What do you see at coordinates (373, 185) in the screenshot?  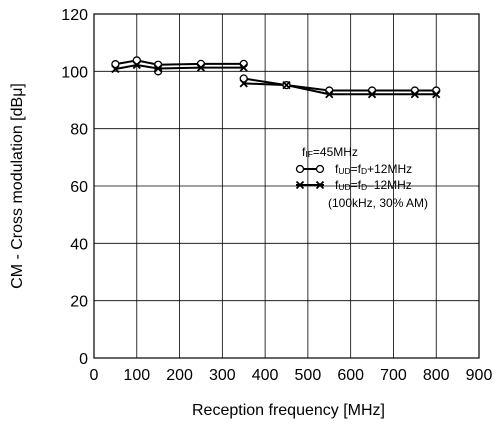 I see `legend-label-2: fUD=fD–12MHz` at bounding box center [373, 185].